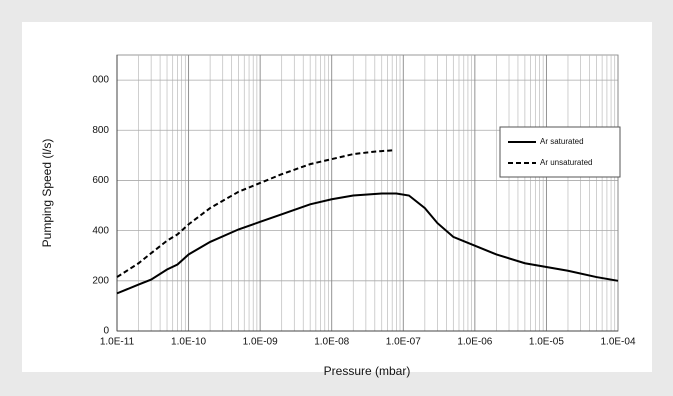 This screenshot has width=673, height=396. Describe the element at coordinates (403, 342) in the screenshot. I see `x-tick-label: 1.0E-07` at that location.